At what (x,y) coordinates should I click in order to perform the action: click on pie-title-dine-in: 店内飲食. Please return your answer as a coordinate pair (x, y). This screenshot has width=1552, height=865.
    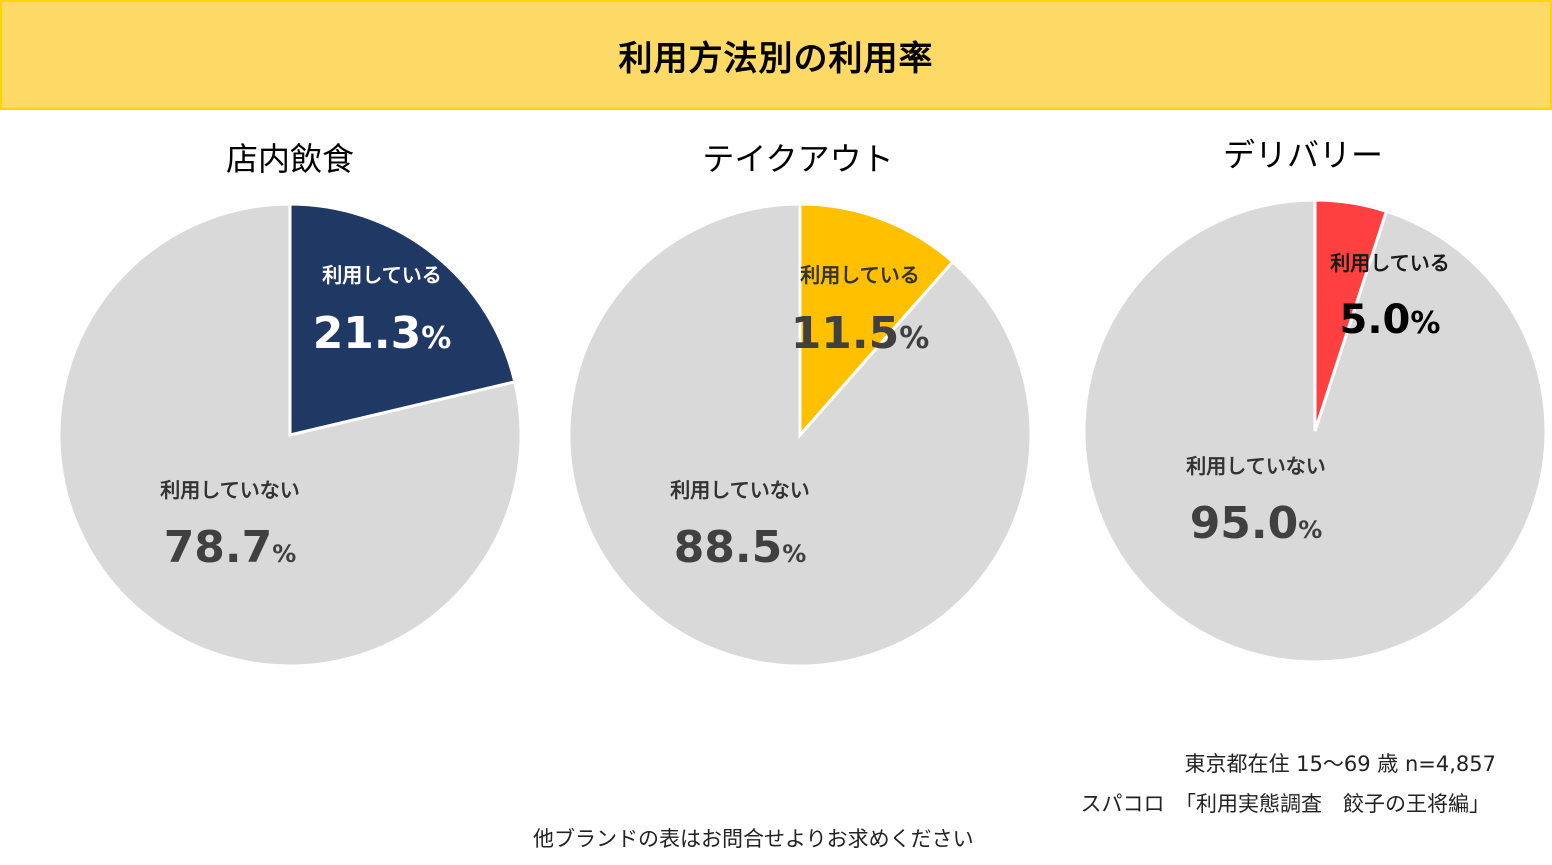
    Looking at the image, I should click on (289, 159).